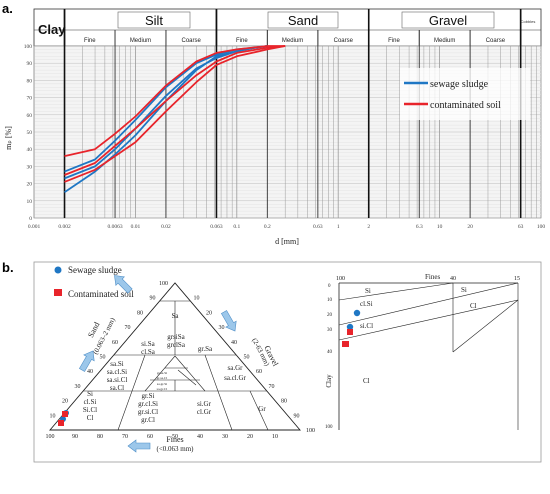  I want to click on sand-tick: 90, so click(153, 299).